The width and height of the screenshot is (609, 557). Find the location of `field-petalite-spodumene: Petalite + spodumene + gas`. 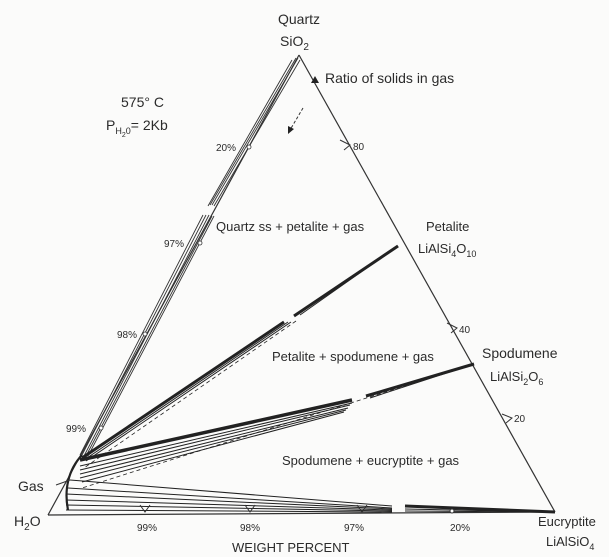

field-petalite-spodumene: Petalite + spodumene + gas is located at coordinates (353, 356).